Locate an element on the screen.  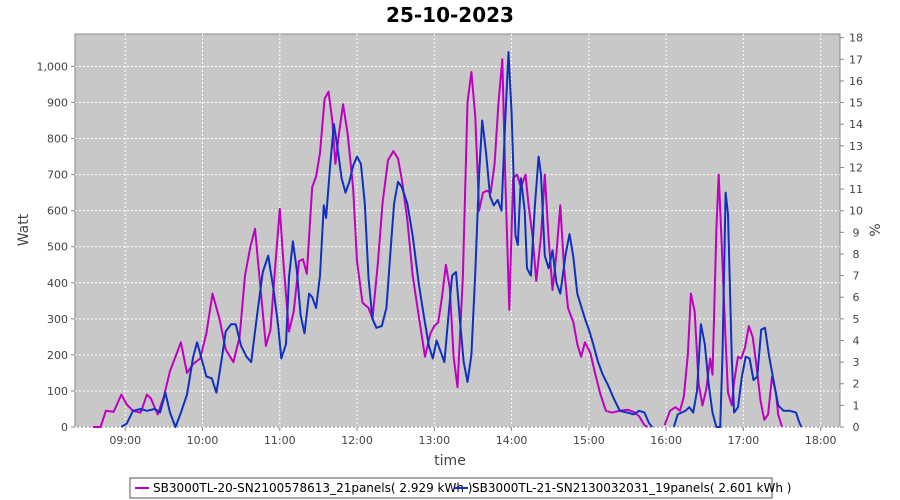
y-axis-label: Watt is located at coordinates (24, 229).